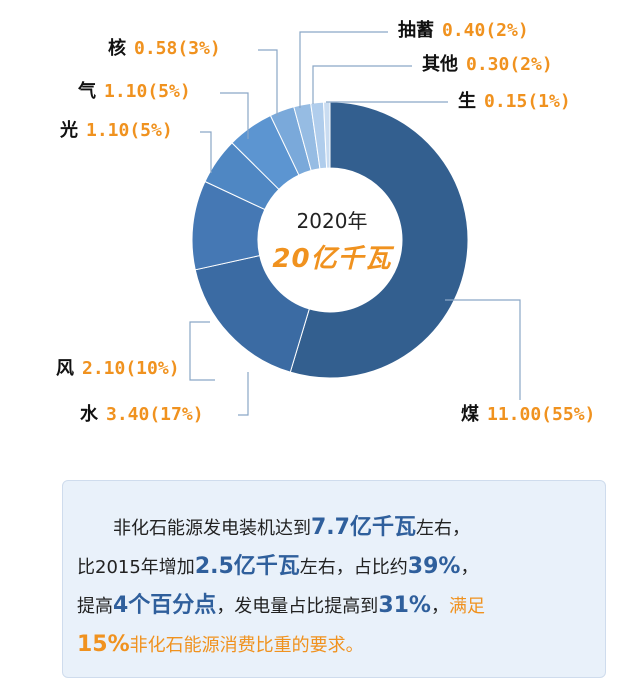 Image resolution: width=638 pixels, height=699 pixels. Describe the element at coordinates (69, 130) in the screenshot. I see `label-name: 光` at that location.